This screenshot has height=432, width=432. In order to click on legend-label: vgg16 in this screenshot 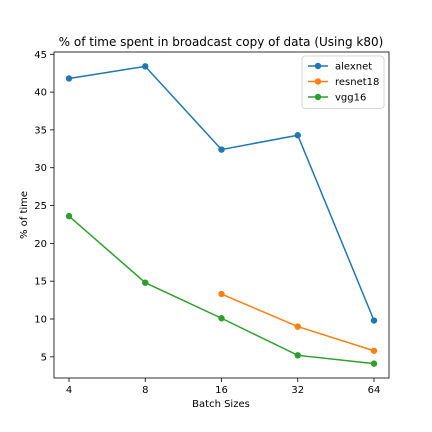, I will do `click(350, 98)`.